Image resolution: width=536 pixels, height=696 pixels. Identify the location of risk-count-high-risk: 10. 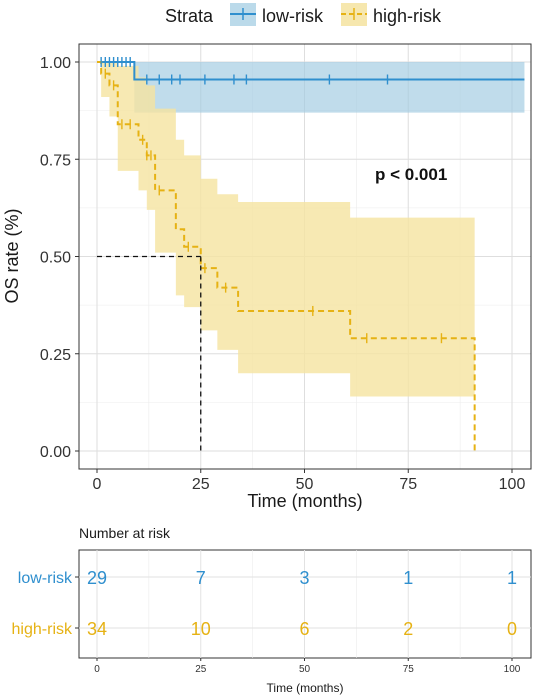
(201, 629).